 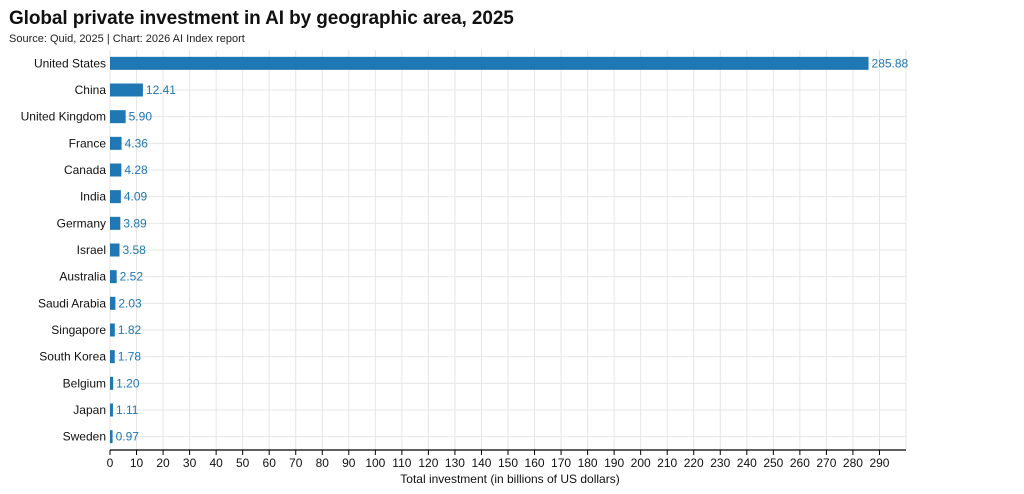 What do you see at coordinates (137, 143) in the screenshot?
I see `value-label: 4.36` at bounding box center [137, 143].